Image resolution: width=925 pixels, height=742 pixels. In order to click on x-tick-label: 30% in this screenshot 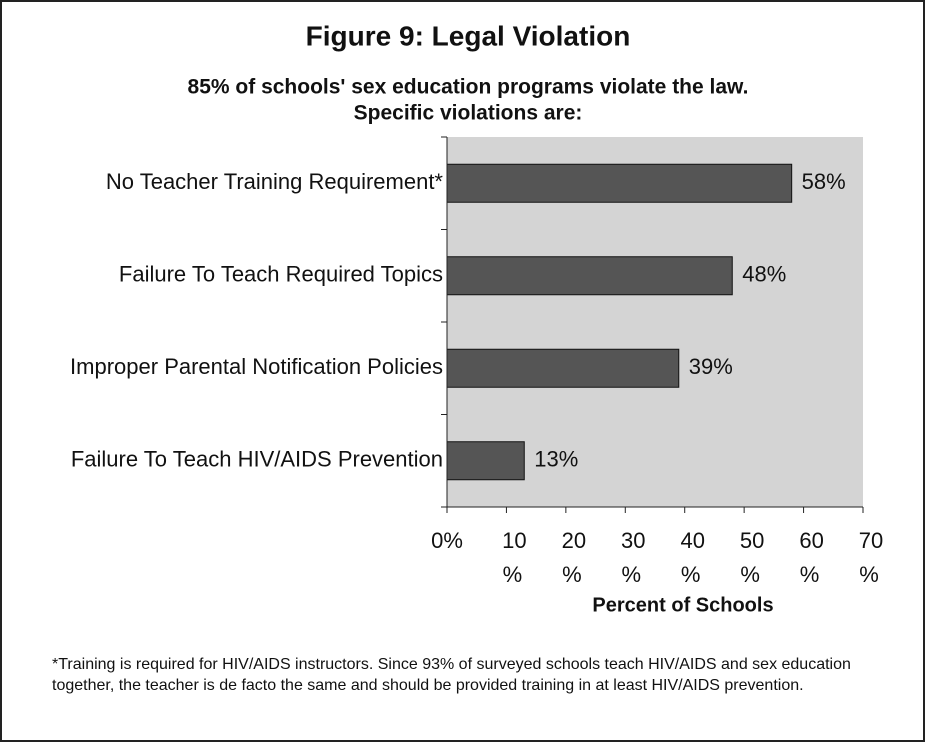, I will do `click(633, 557)`.